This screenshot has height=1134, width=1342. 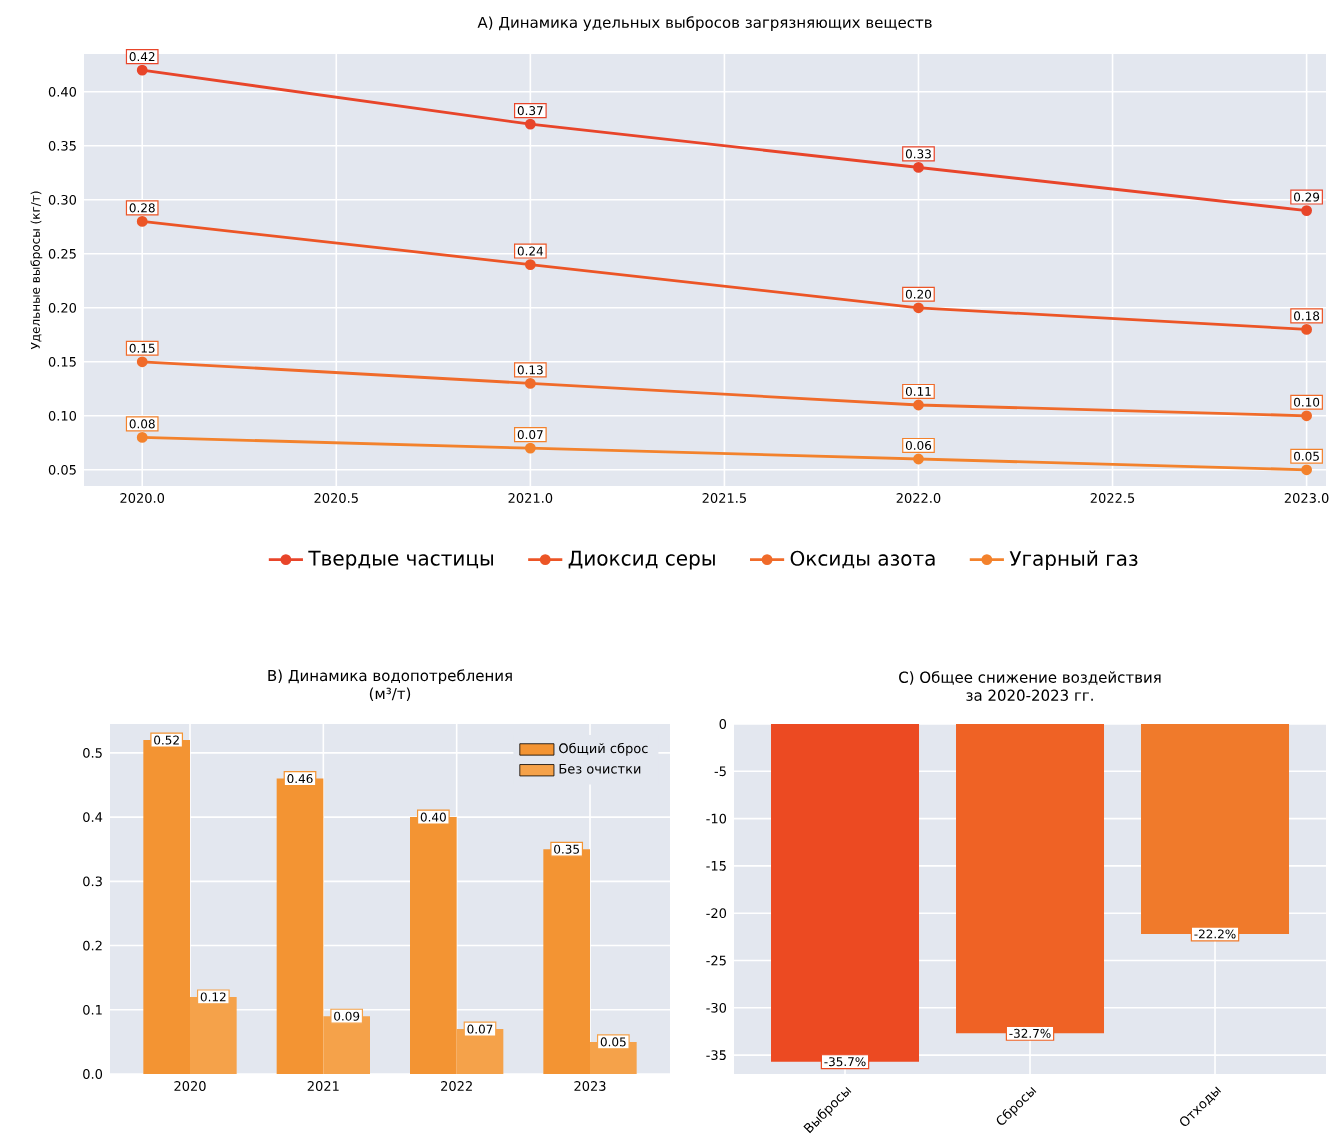 I want to click on legend-label: Оксиды азота, so click(x=862, y=559).